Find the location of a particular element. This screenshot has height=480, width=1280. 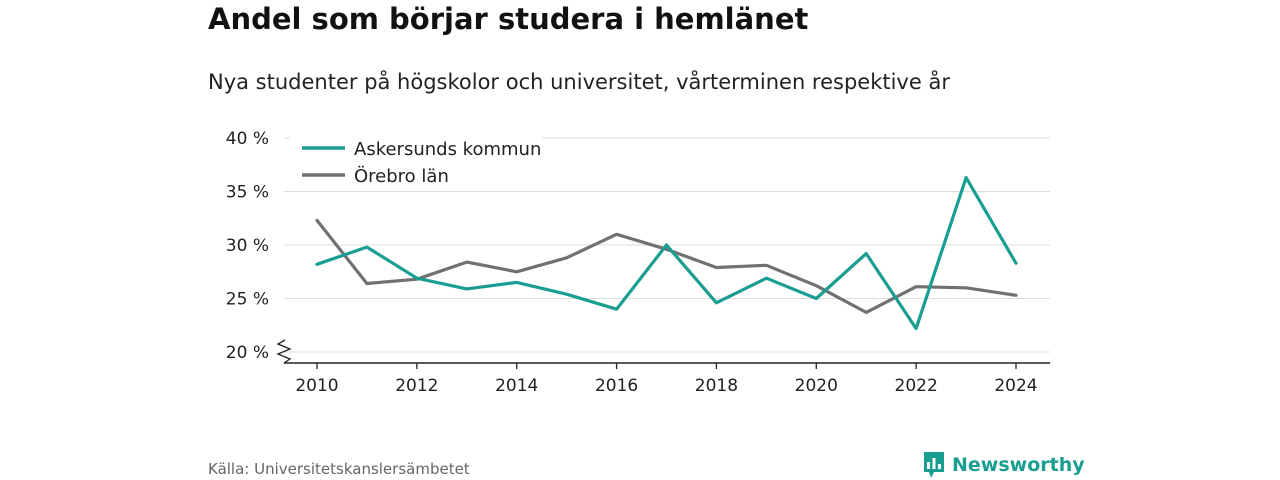

legend-background is located at coordinates (416, 162).